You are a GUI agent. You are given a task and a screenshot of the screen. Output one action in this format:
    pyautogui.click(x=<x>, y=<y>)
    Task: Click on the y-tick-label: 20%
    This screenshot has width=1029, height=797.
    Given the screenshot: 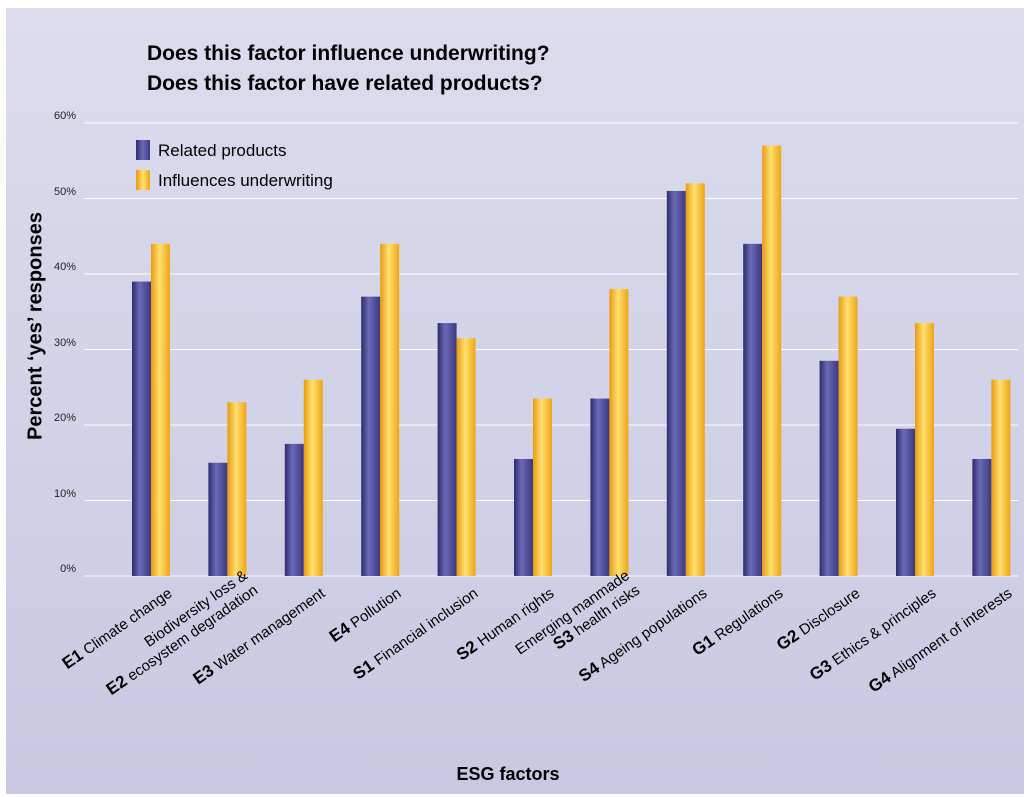 What is the action you would take?
    pyautogui.click(x=64, y=418)
    